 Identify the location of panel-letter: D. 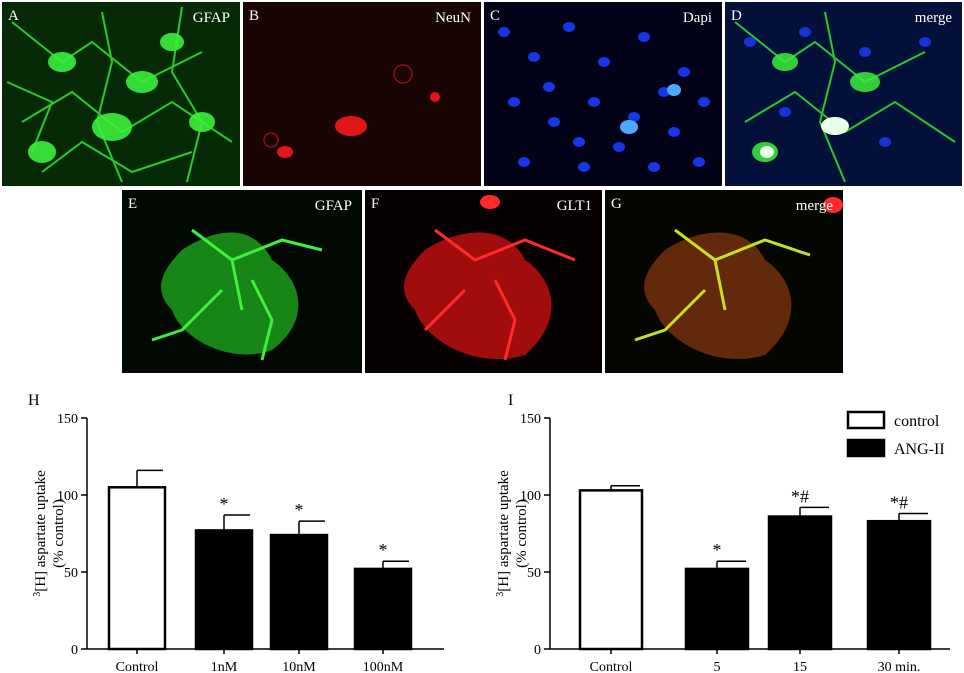
(736, 16).